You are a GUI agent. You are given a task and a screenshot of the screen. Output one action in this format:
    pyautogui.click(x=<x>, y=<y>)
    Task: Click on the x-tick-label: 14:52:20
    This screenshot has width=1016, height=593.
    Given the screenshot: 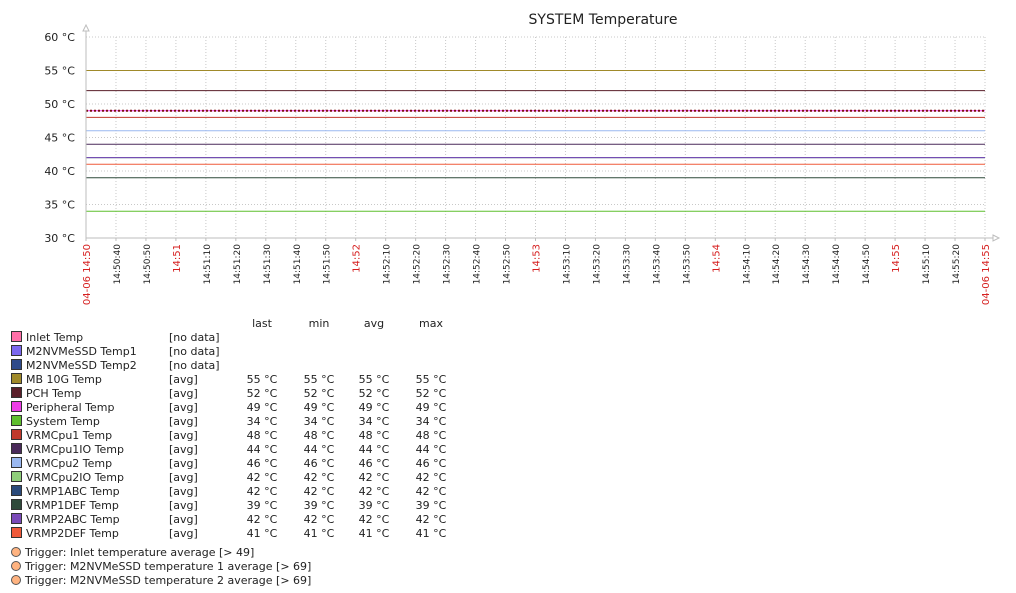 What is the action you would take?
    pyautogui.click(x=418, y=264)
    